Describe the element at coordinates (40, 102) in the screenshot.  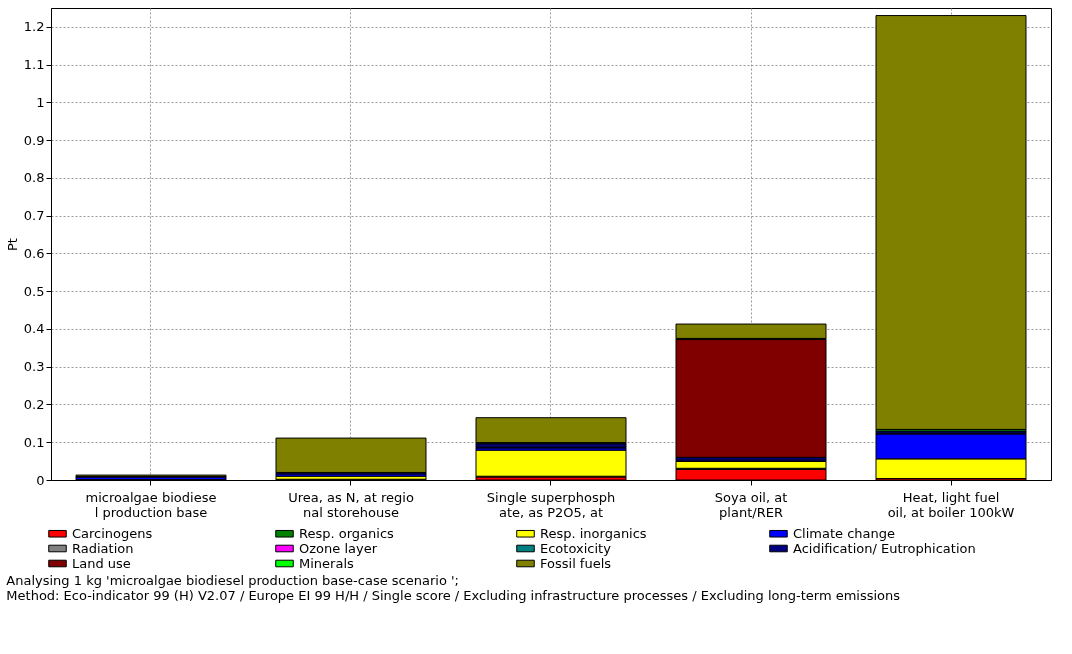
I see `y-tick-label: 1` at that location.